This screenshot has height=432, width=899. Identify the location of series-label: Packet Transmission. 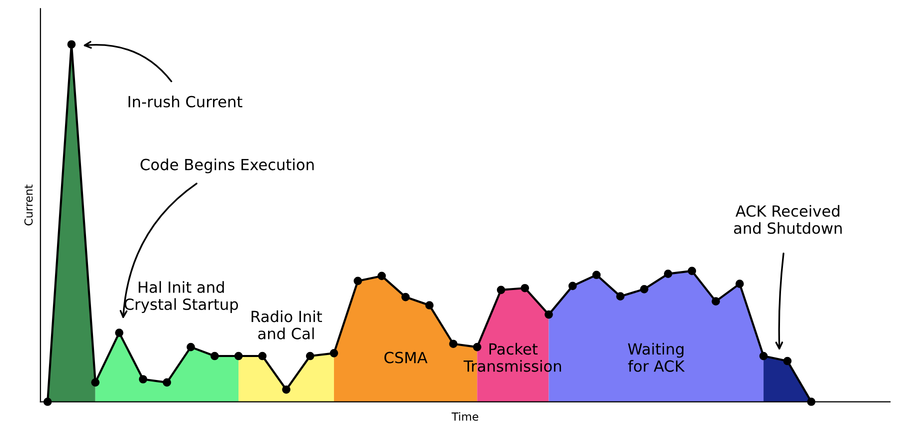
(513, 357).